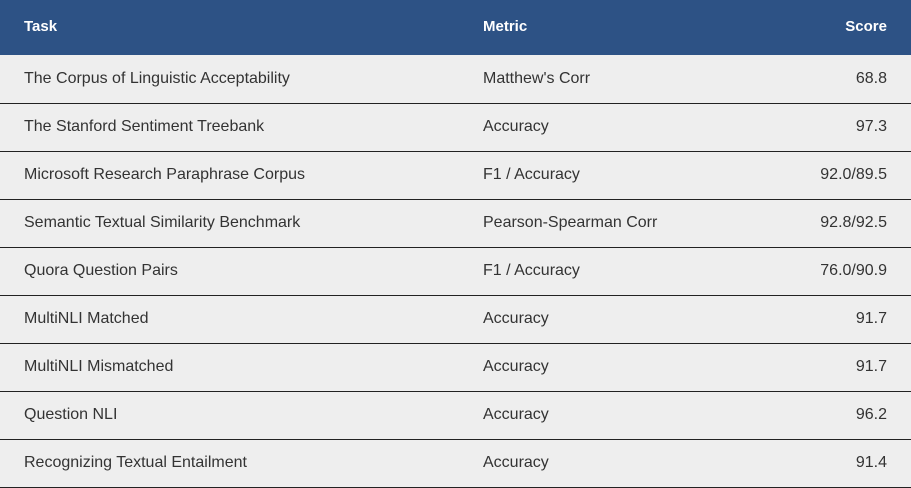 This screenshot has height=488, width=911. What do you see at coordinates (144, 126) in the screenshot?
I see `task-cell: The Stanford Sentiment Treebank` at bounding box center [144, 126].